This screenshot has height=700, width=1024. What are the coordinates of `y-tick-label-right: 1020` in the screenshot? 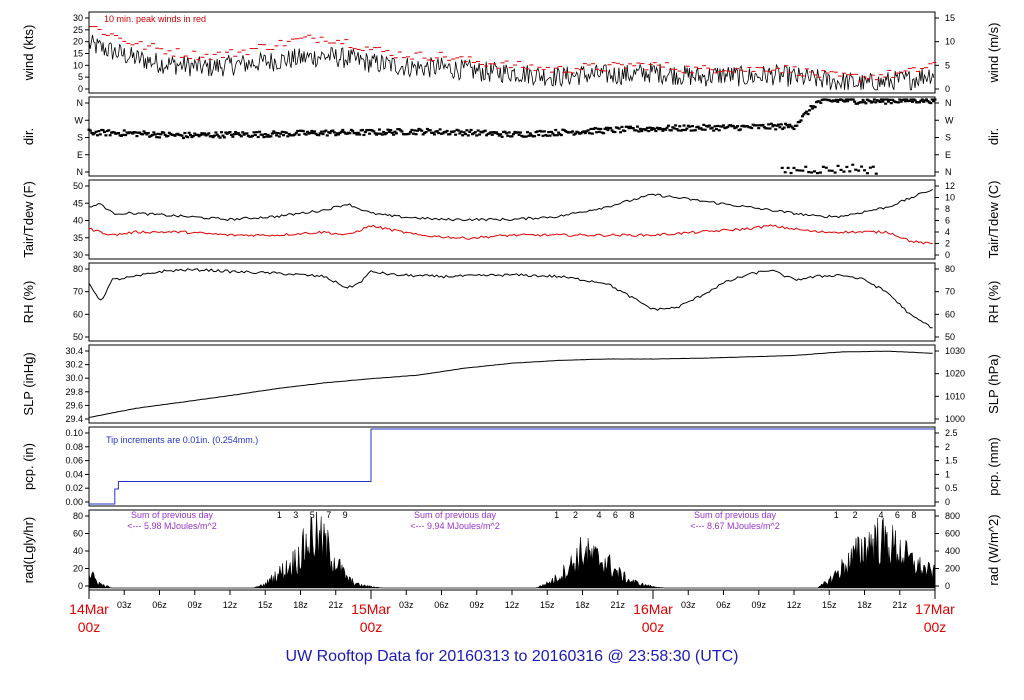 It's located at (955, 374).